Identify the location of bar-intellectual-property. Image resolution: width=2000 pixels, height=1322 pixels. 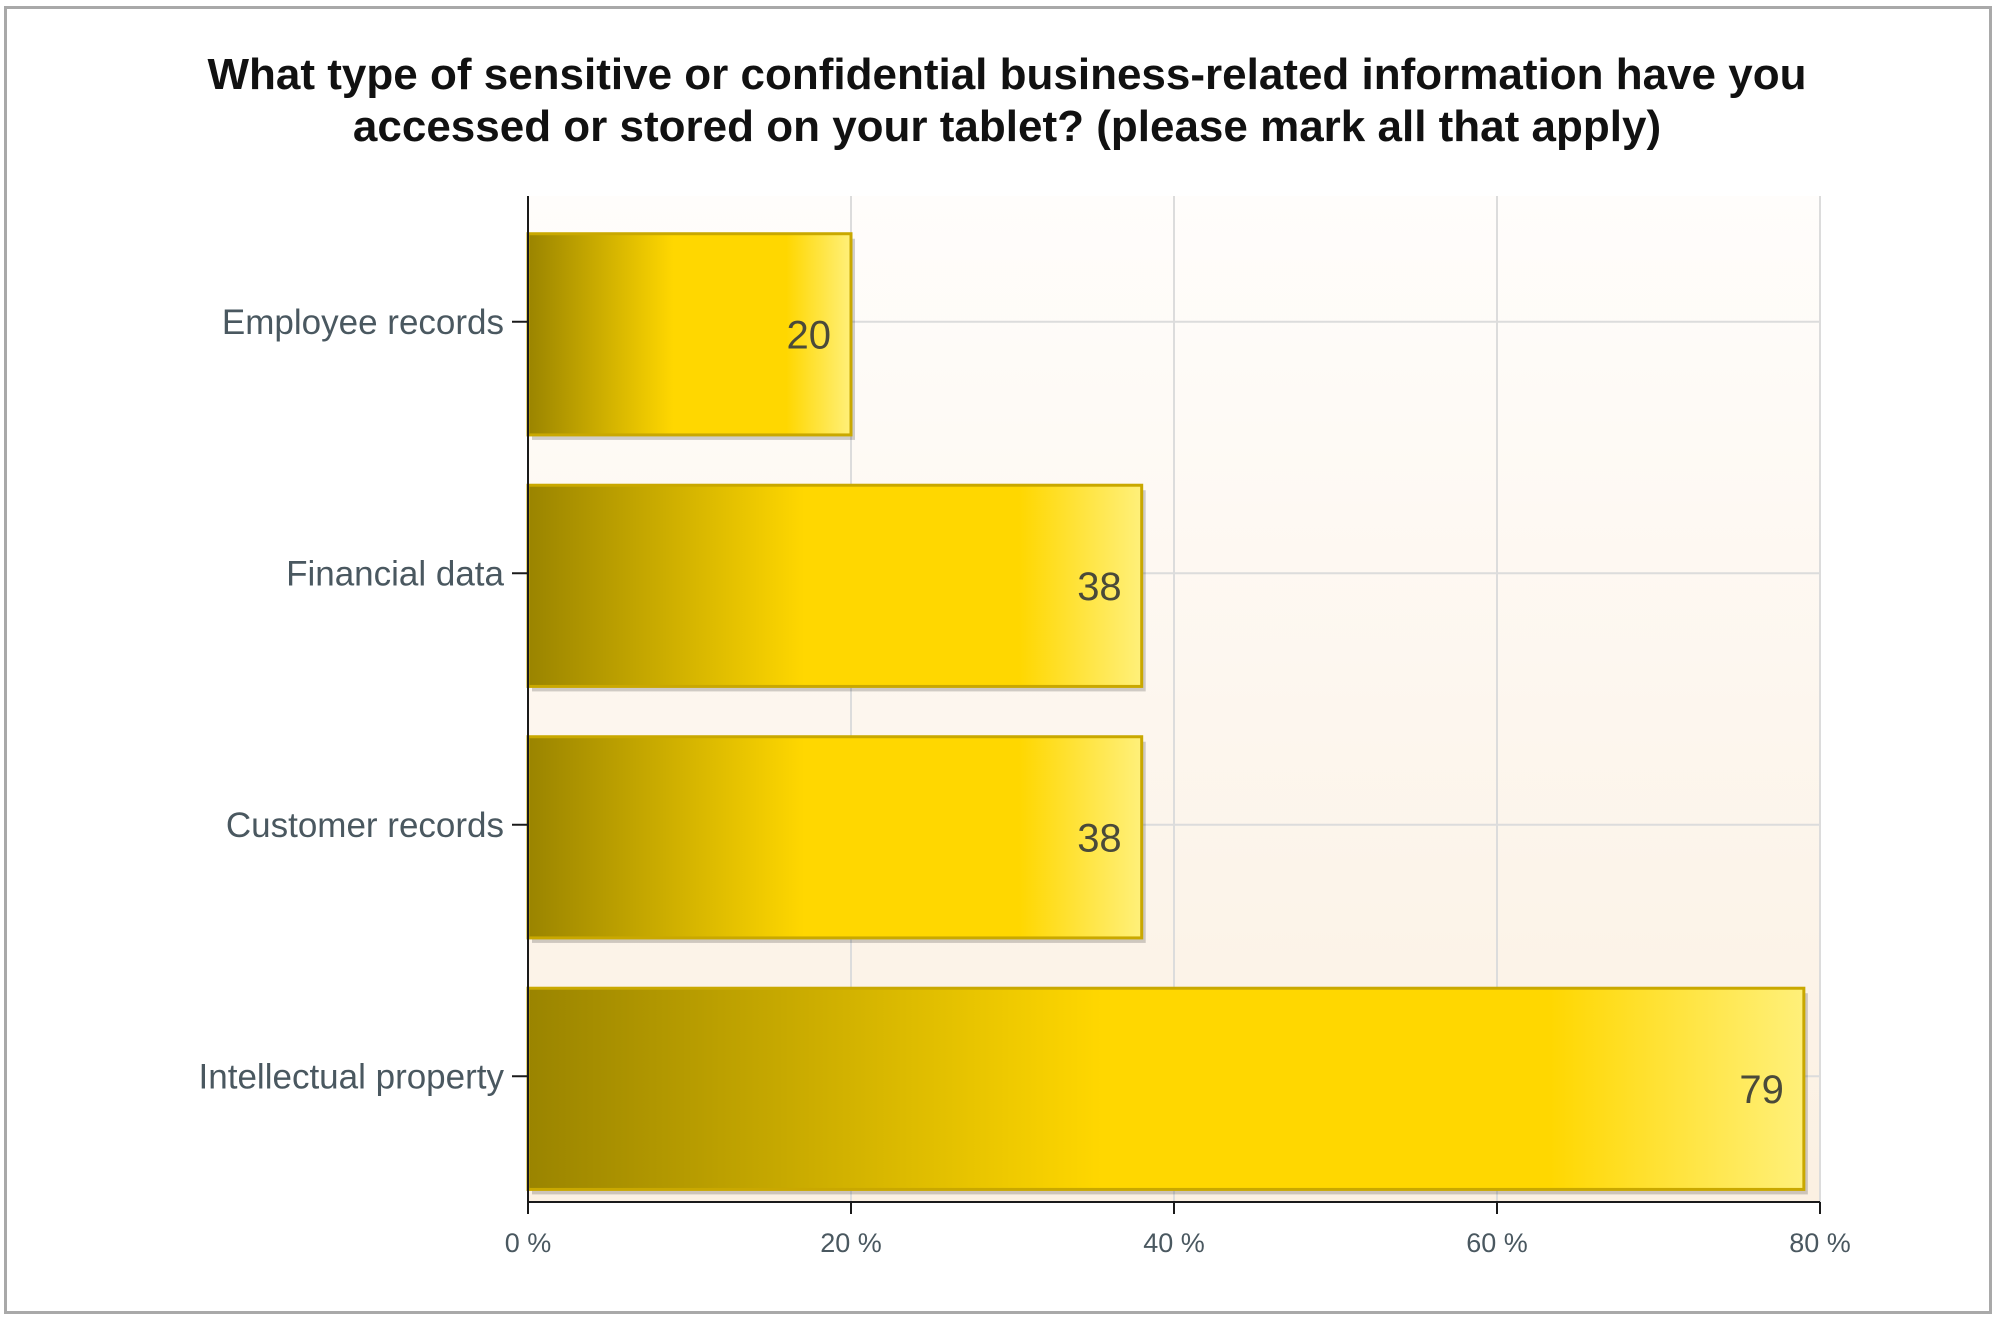
(1166, 1088).